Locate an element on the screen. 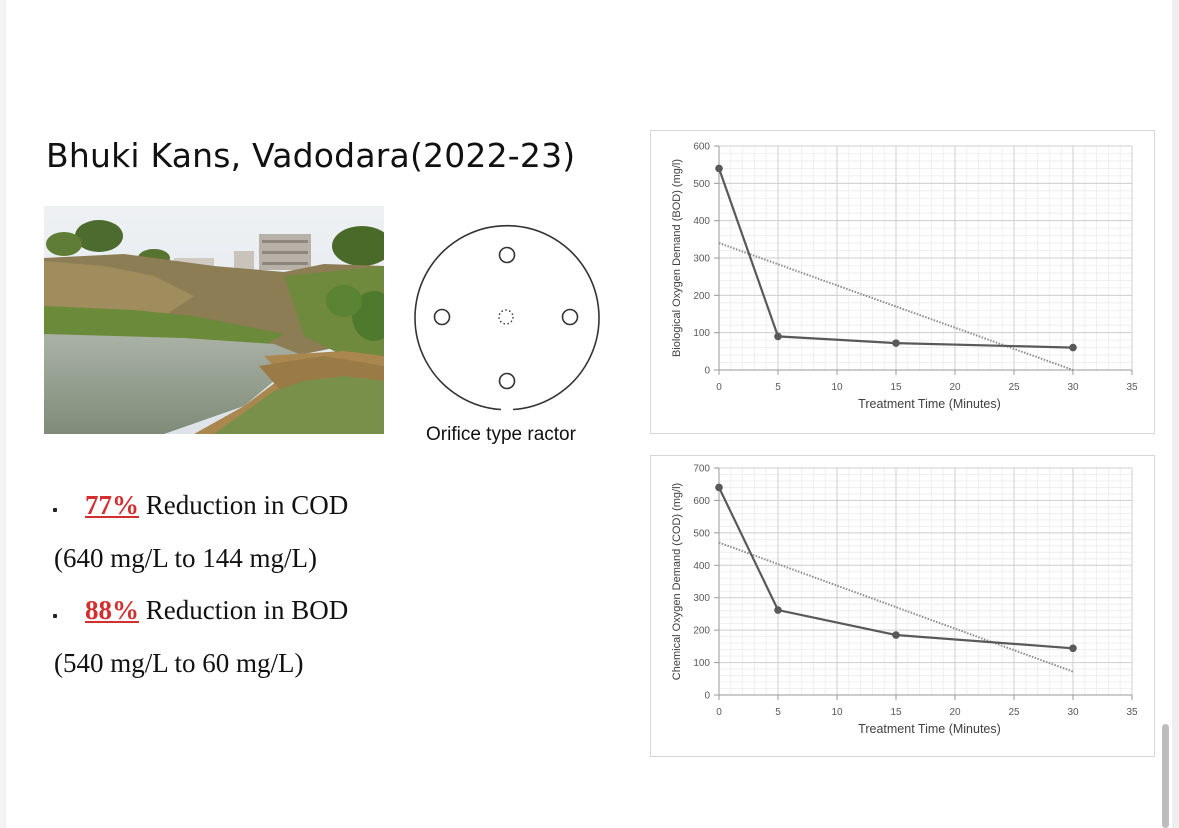  orifice-reactor-diagram is located at coordinates (507, 317).